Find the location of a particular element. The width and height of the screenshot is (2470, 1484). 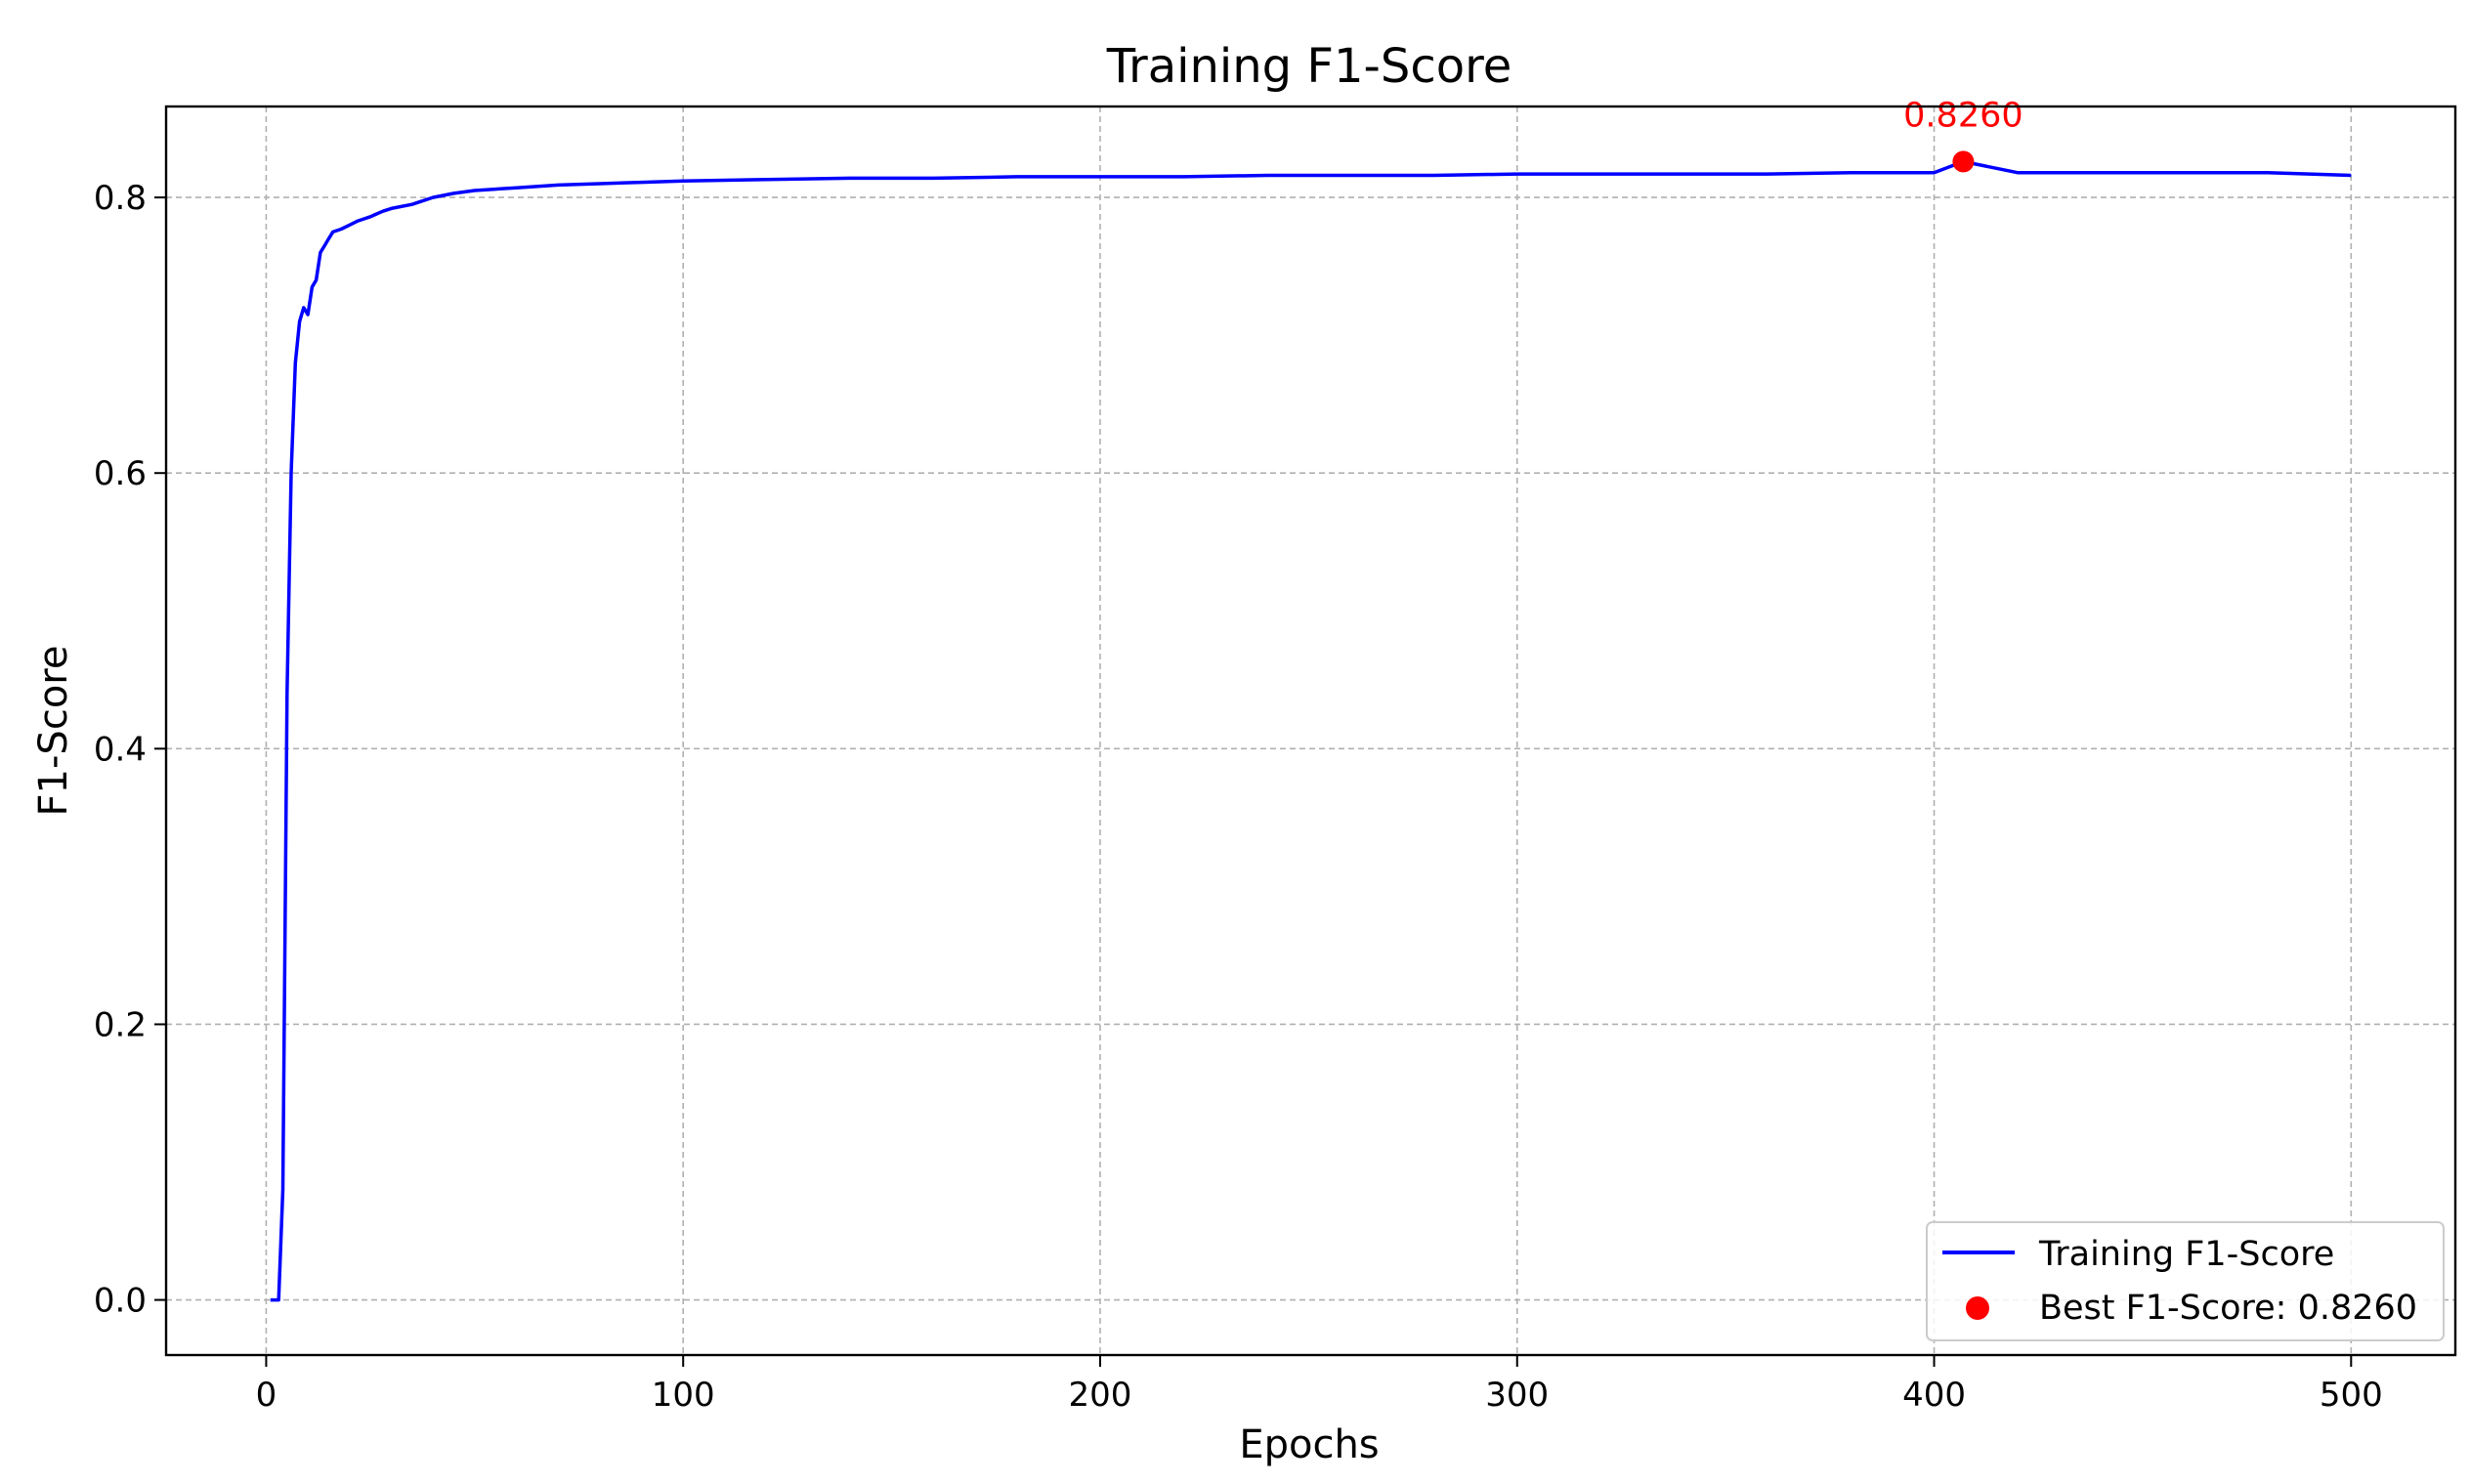

y-tick-label: 0.2 is located at coordinates (120, 1024).